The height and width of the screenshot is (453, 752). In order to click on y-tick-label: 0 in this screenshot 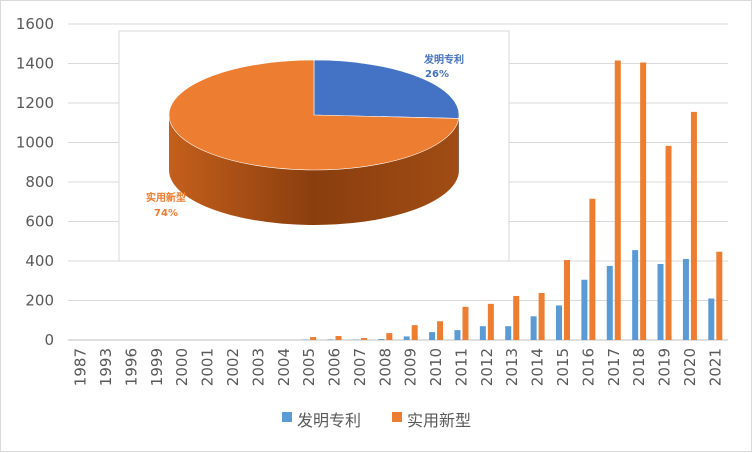, I will do `click(49, 340)`.